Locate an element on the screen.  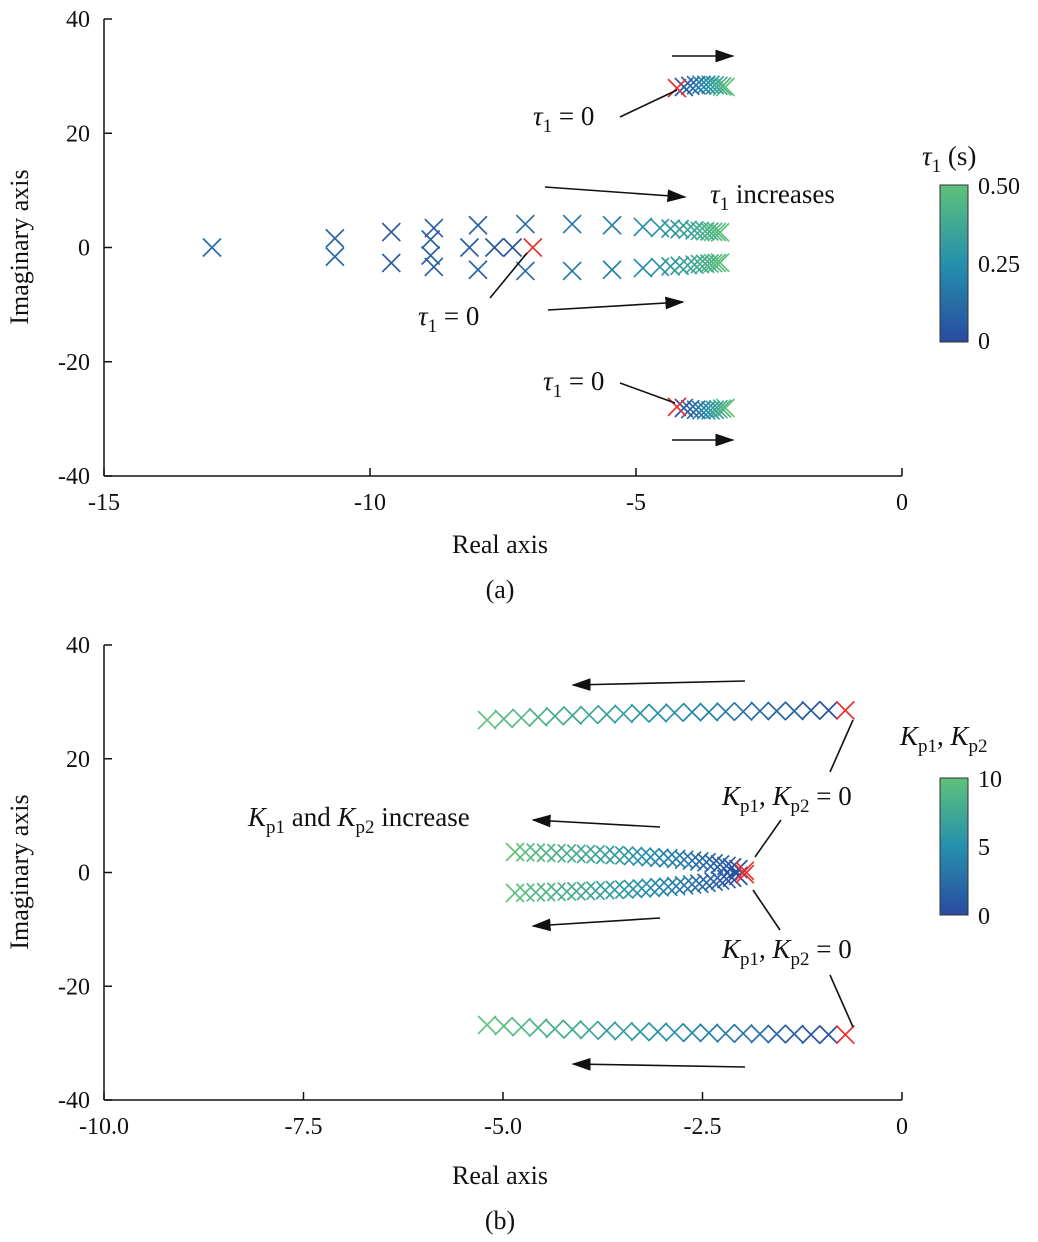
y-tick-label: -20 is located at coordinates (74, 987).